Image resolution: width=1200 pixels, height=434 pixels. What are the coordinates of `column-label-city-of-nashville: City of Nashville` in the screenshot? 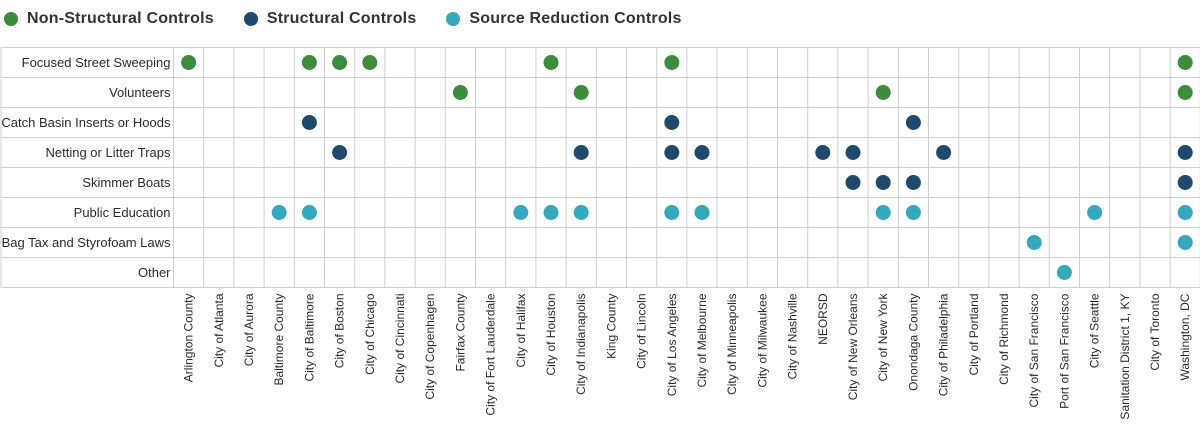 It's located at (793, 336).